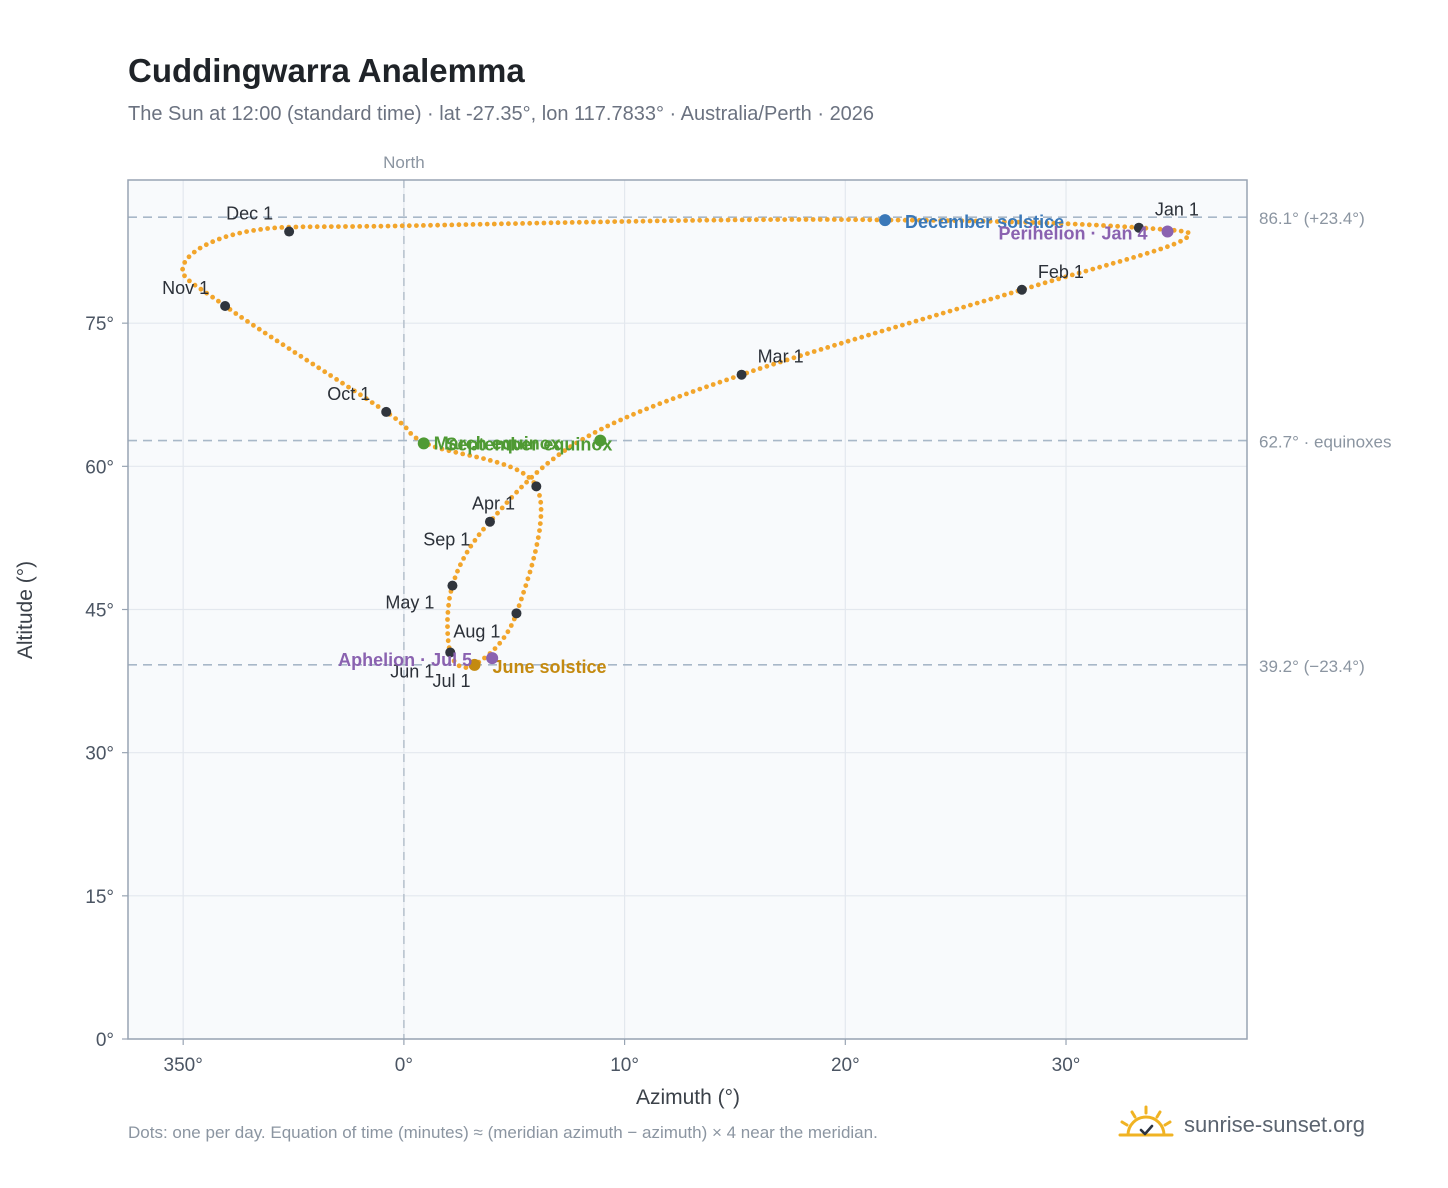 The width and height of the screenshot is (1448, 1188). Describe the element at coordinates (1241, 1125) in the screenshot. I see `brand-logo: sunrise-sunset.org` at that location.